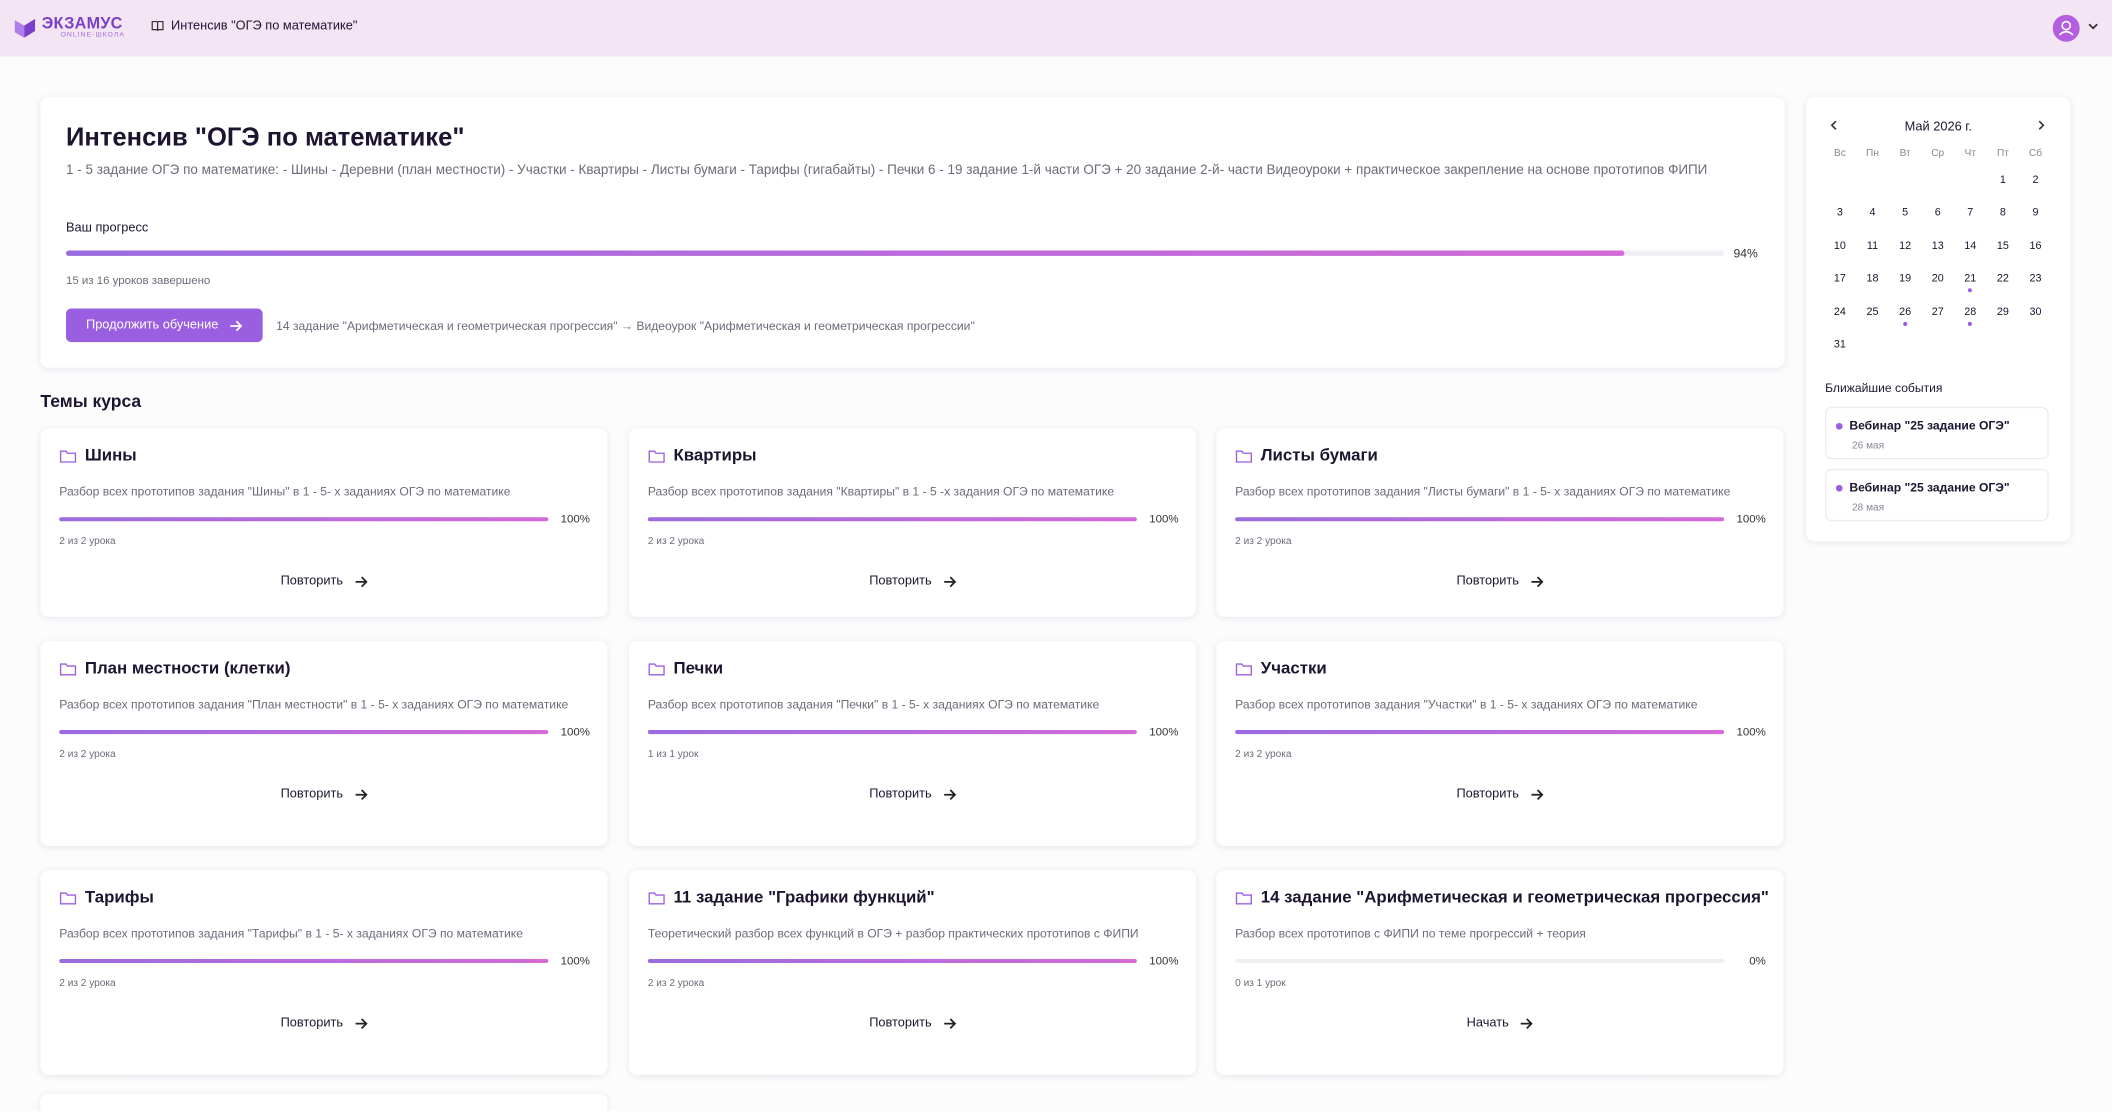 The width and height of the screenshot is (2112, 1112). Describe the element at coordinates (845, 253) in the screenshot. I see `progress-fill` at that location.